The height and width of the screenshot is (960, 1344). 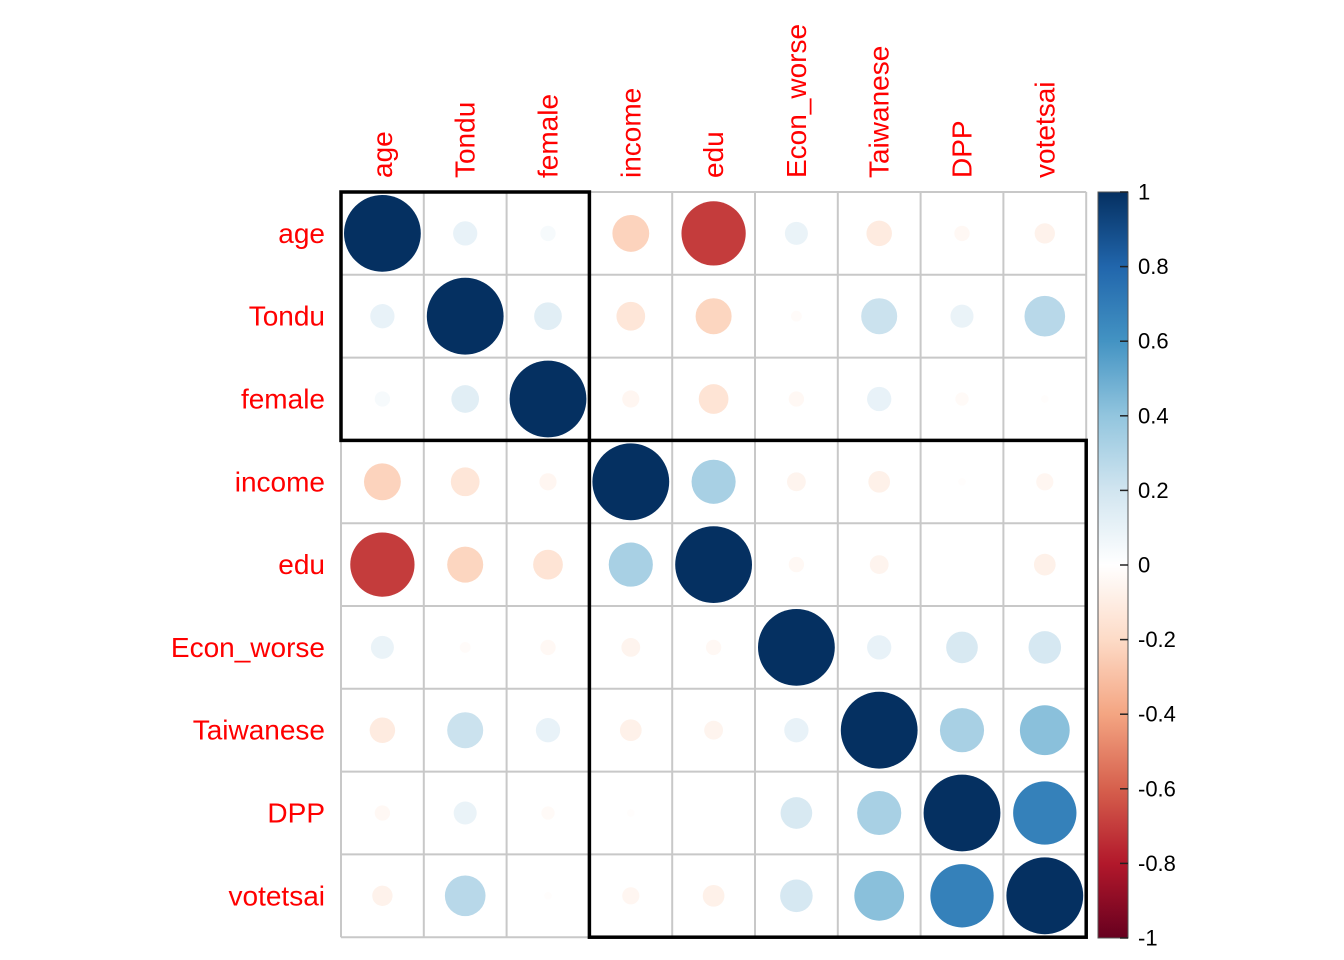 I want to click on corr-circle-female-DPP, so click(x=962, y=399).